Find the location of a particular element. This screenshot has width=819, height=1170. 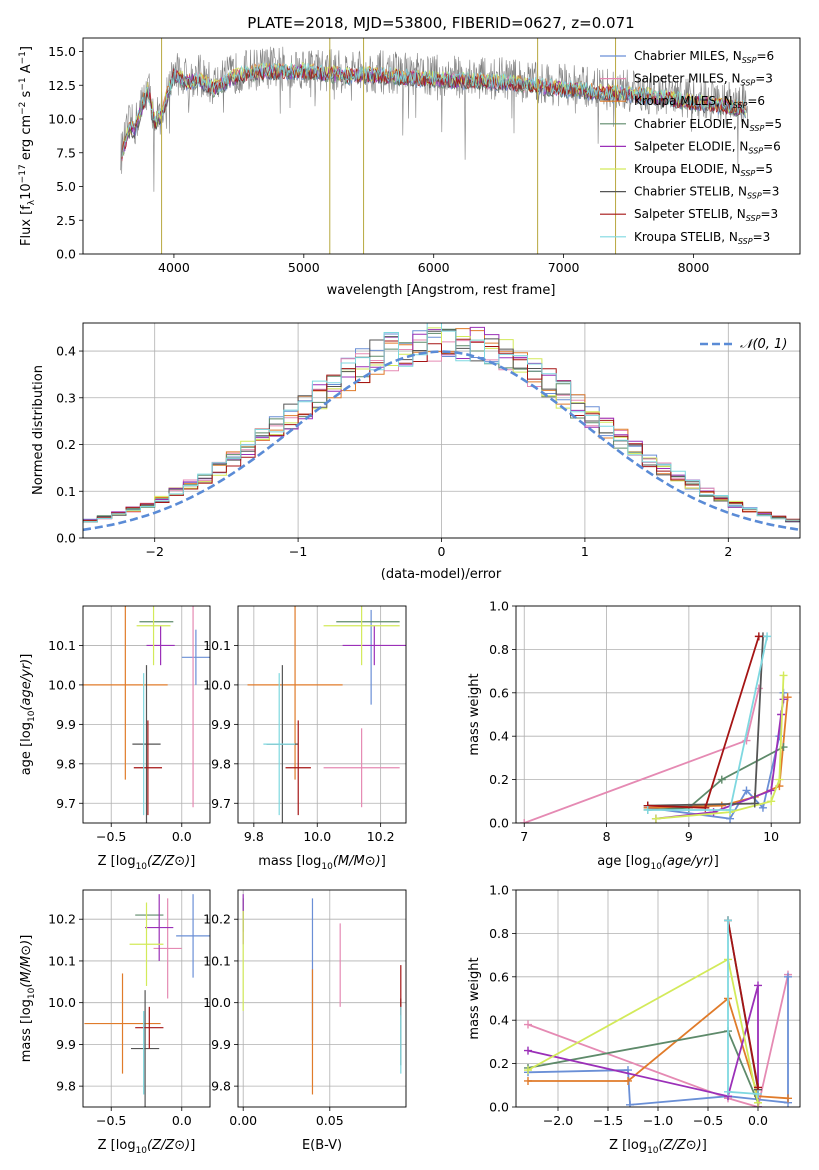

x-tick-label: −0.5 is located at coordinates (111, 836).